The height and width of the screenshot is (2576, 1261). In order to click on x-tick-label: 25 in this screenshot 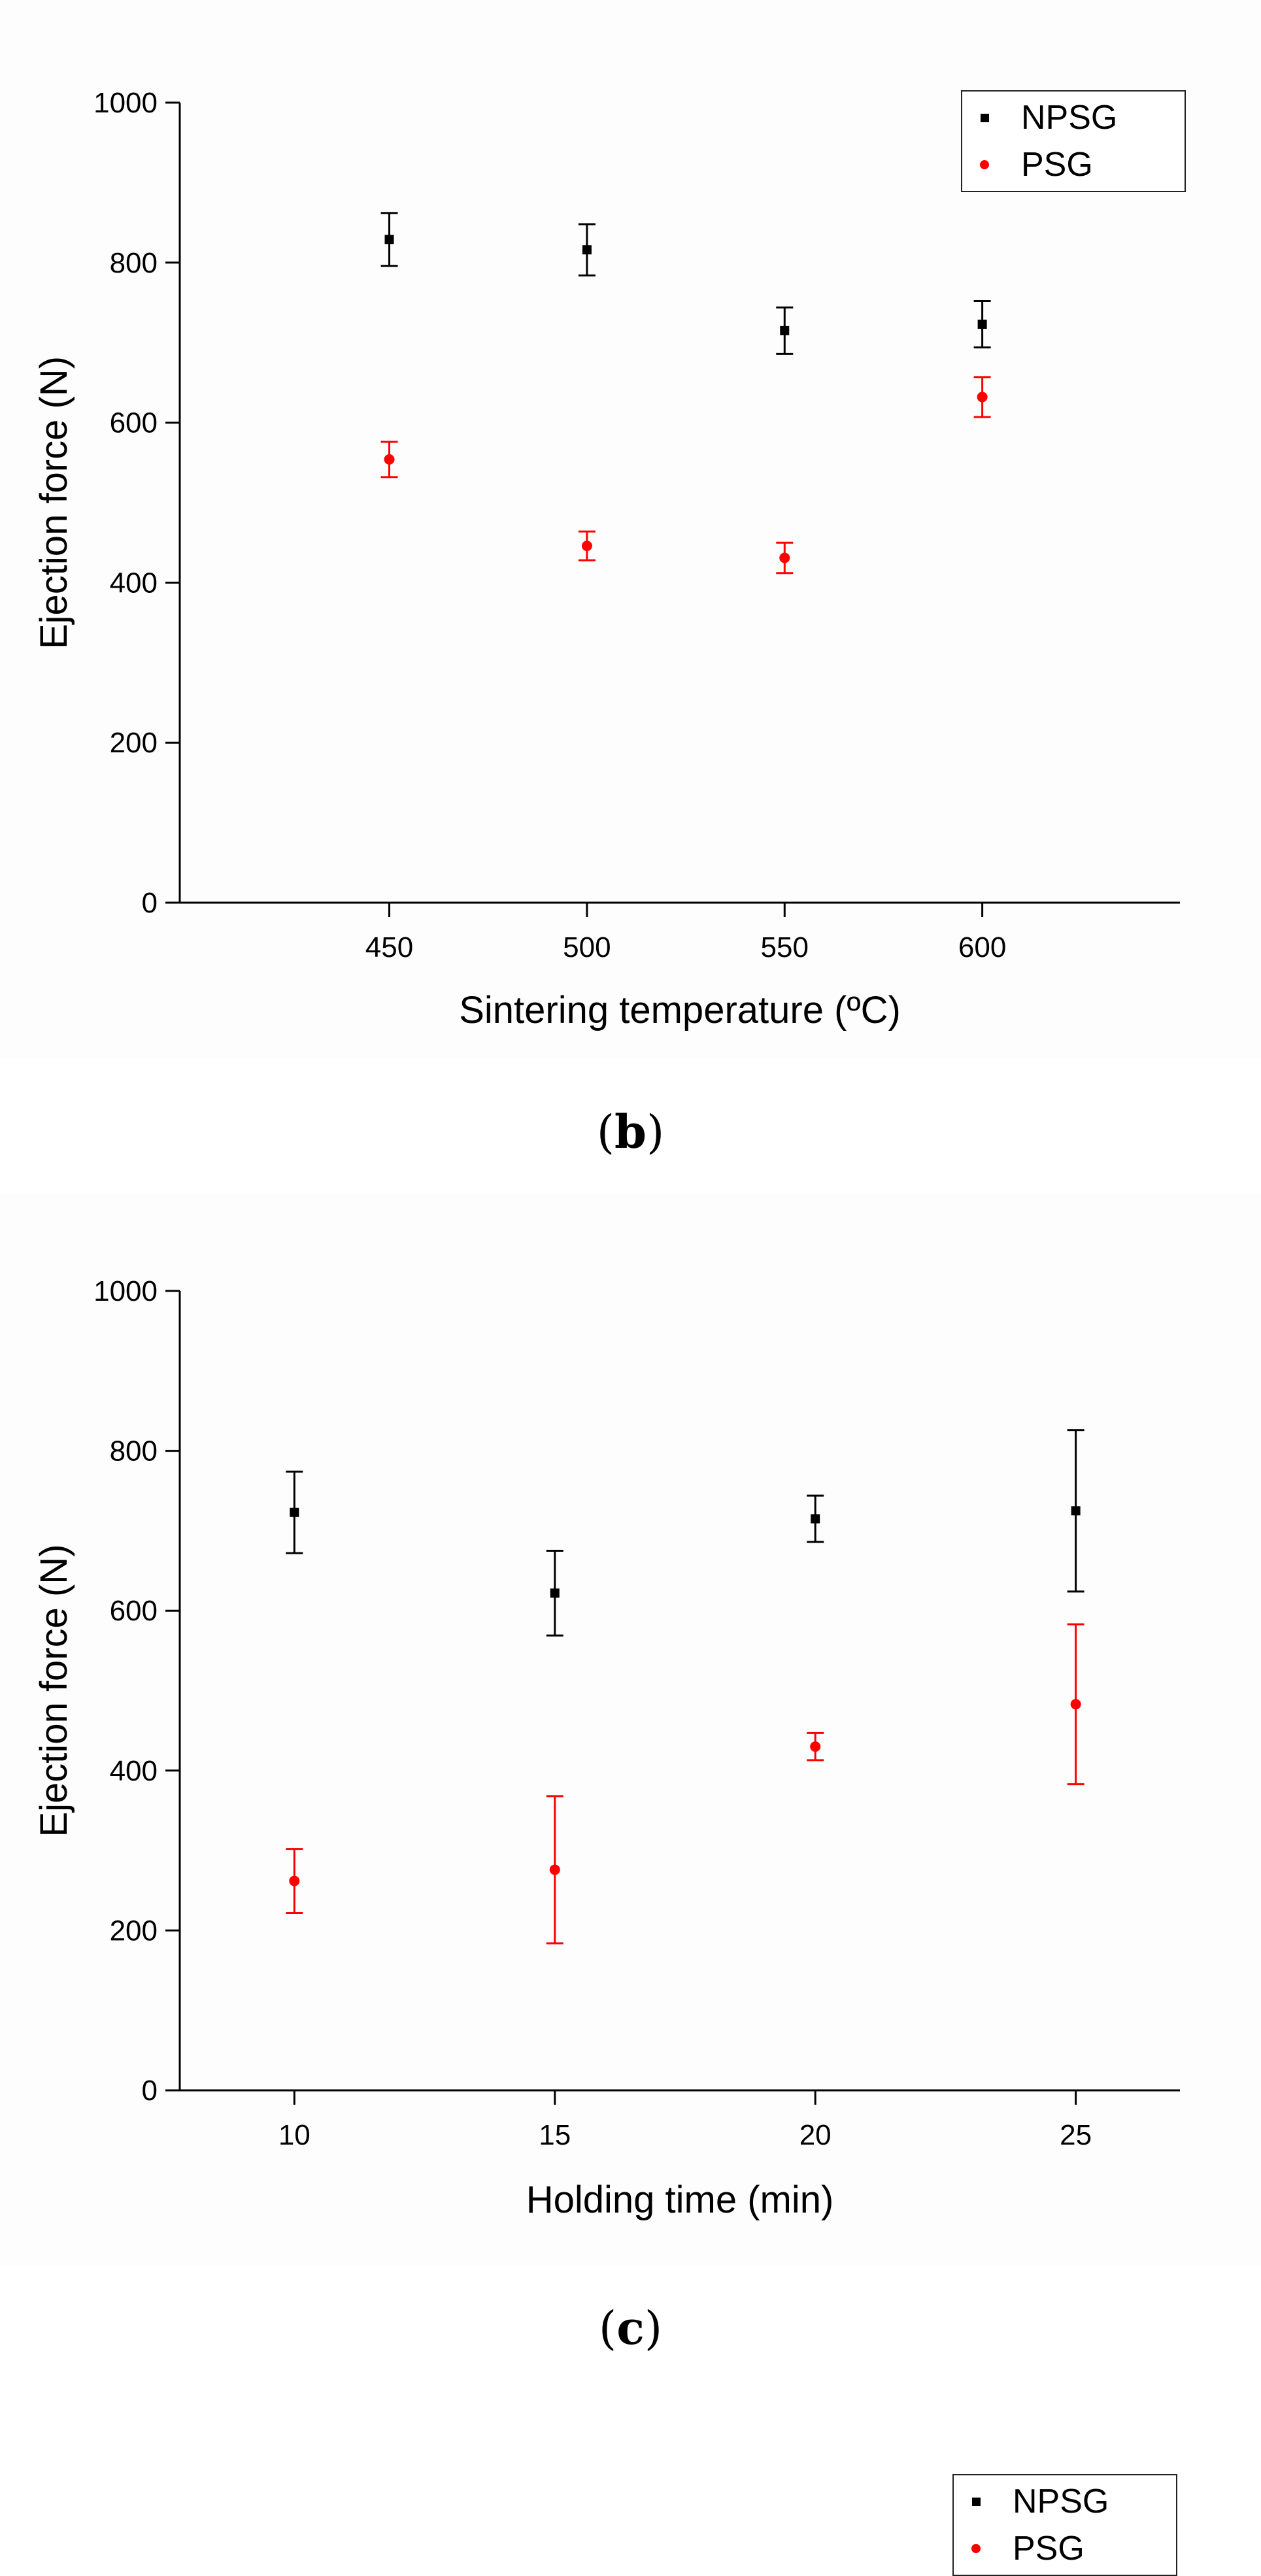, I will do `click(1076, 2135)`.